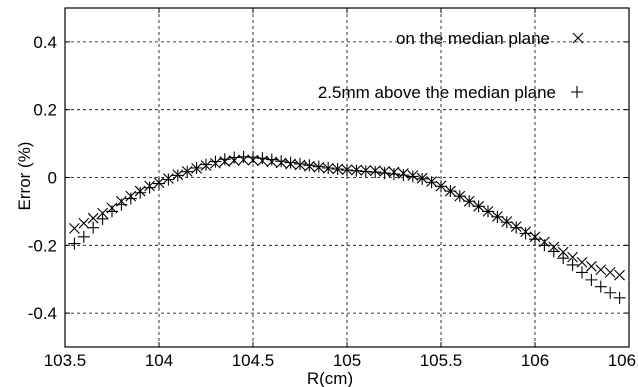 The width and height of the screenshot is (638, 387). Describe the element at coordinates (623, 360) in the screenshot. I see `x-tick-label: 106.5` at that location.